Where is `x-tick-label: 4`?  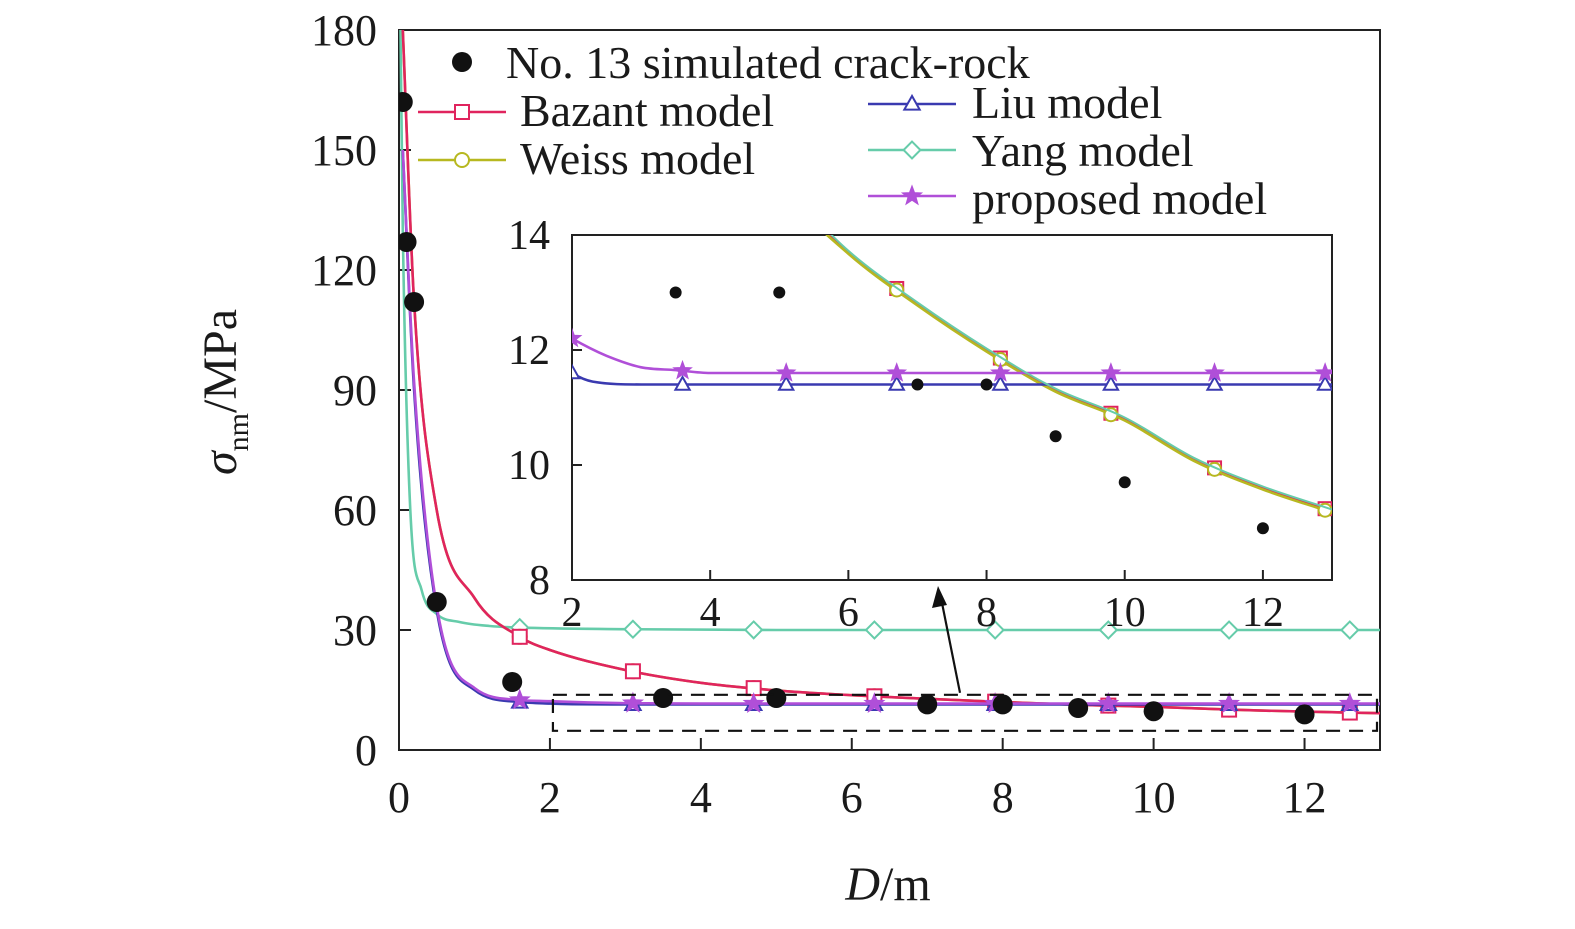
x-tick-label: 4 is located at coordinates (701, 797).